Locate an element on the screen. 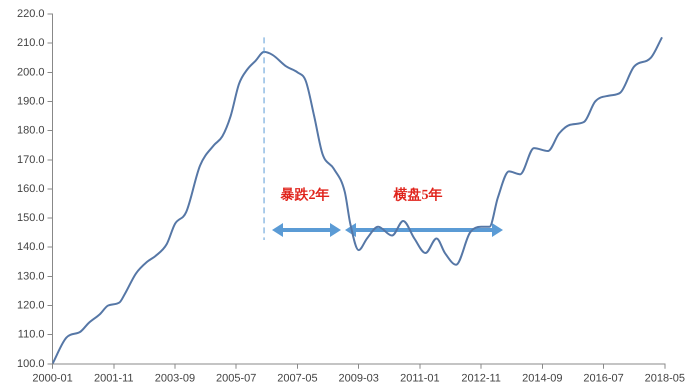  y-tick-label: 220.0 is located at coordinates (30, 14).